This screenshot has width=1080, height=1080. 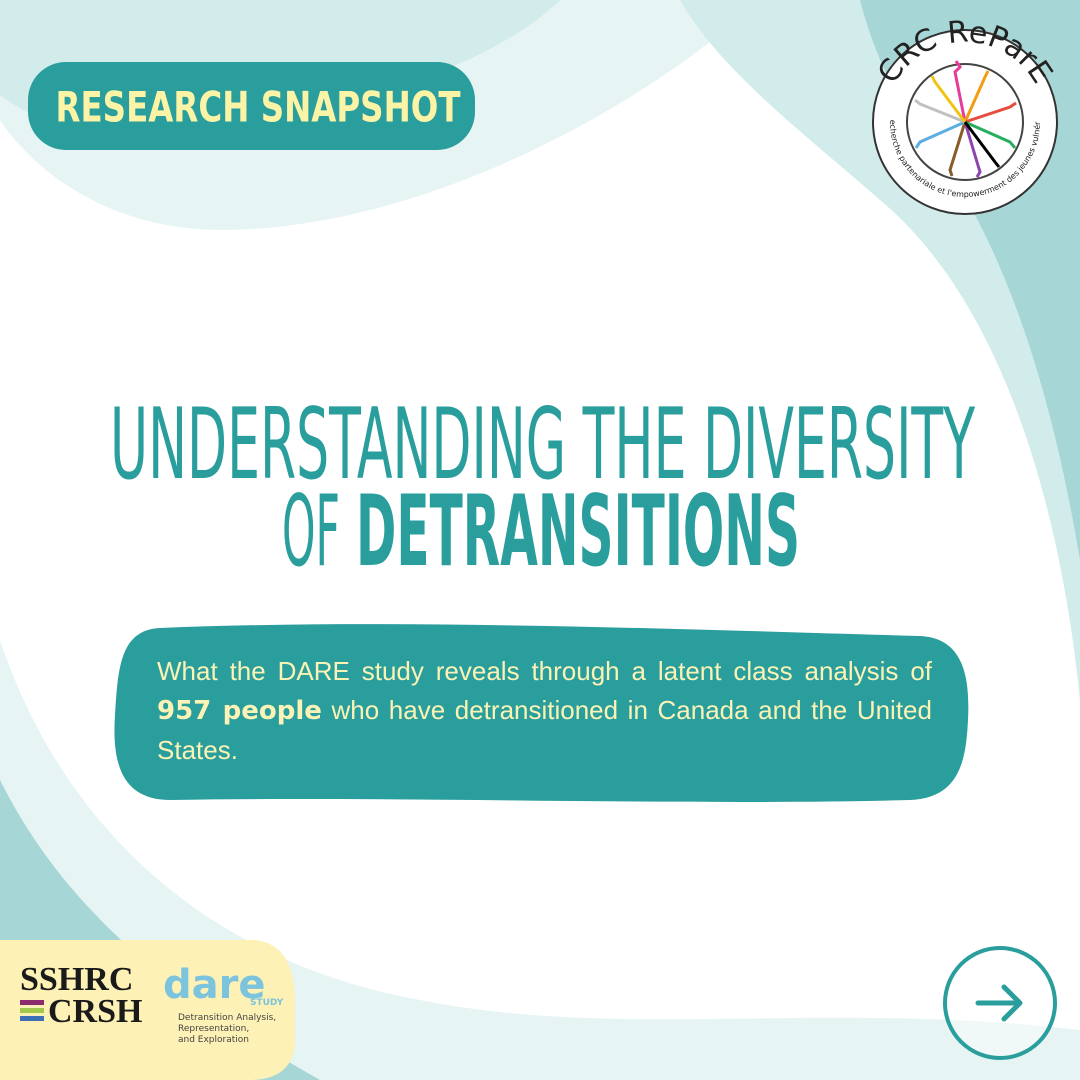 I want to click on badge-box, so click(x=251, y=106).